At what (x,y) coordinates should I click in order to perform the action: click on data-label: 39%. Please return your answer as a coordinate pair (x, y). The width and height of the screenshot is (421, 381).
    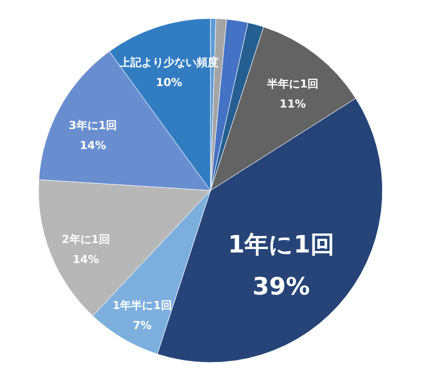
    Looking at the image, I should click on (281, 286).